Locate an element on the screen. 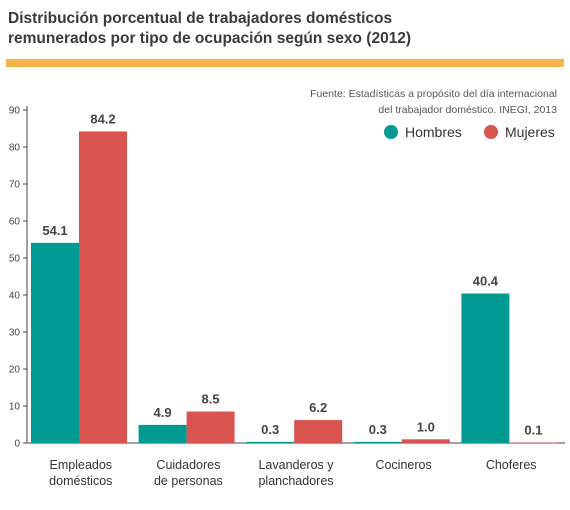  data-label-mujeres: 84.2 is located at coordinates (102, 118).